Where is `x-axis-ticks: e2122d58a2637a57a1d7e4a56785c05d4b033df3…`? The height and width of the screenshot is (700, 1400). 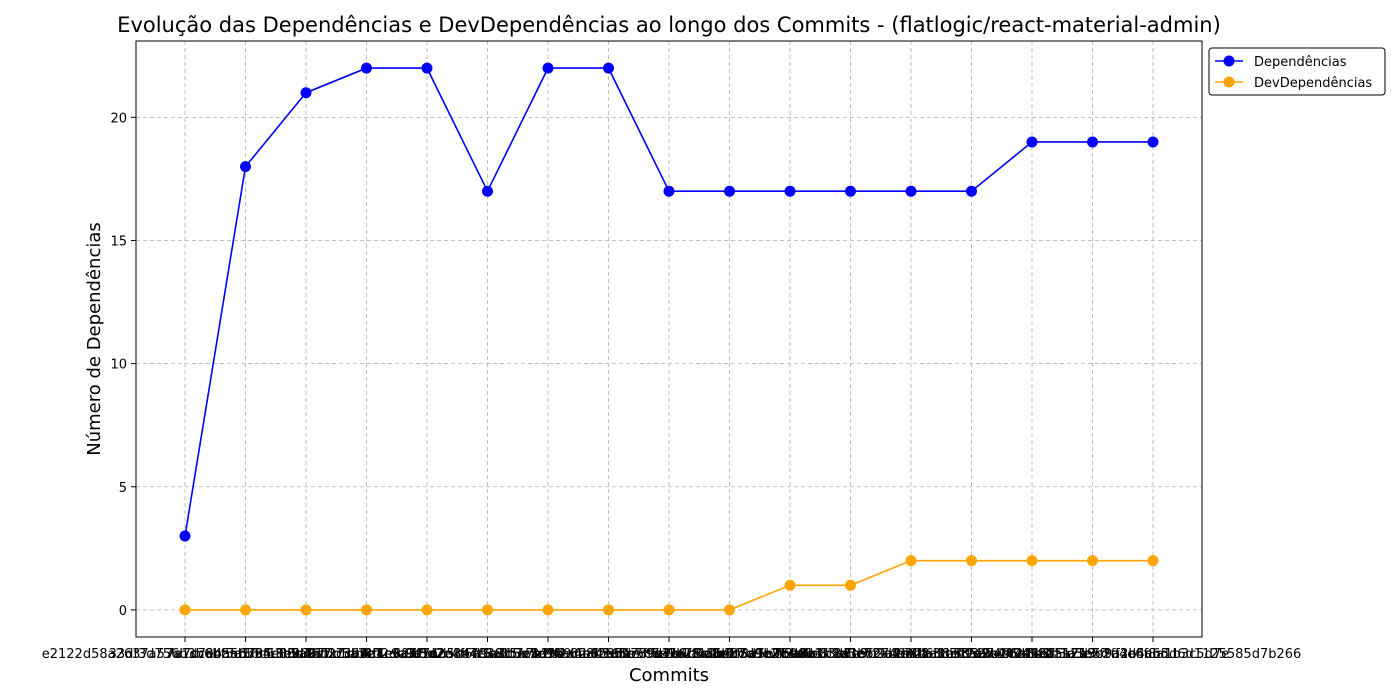 x-axis-ticks: e2122d58a2637a57a1d7e4a56785c05d4b033df3… is located at coordinates (672, 649).